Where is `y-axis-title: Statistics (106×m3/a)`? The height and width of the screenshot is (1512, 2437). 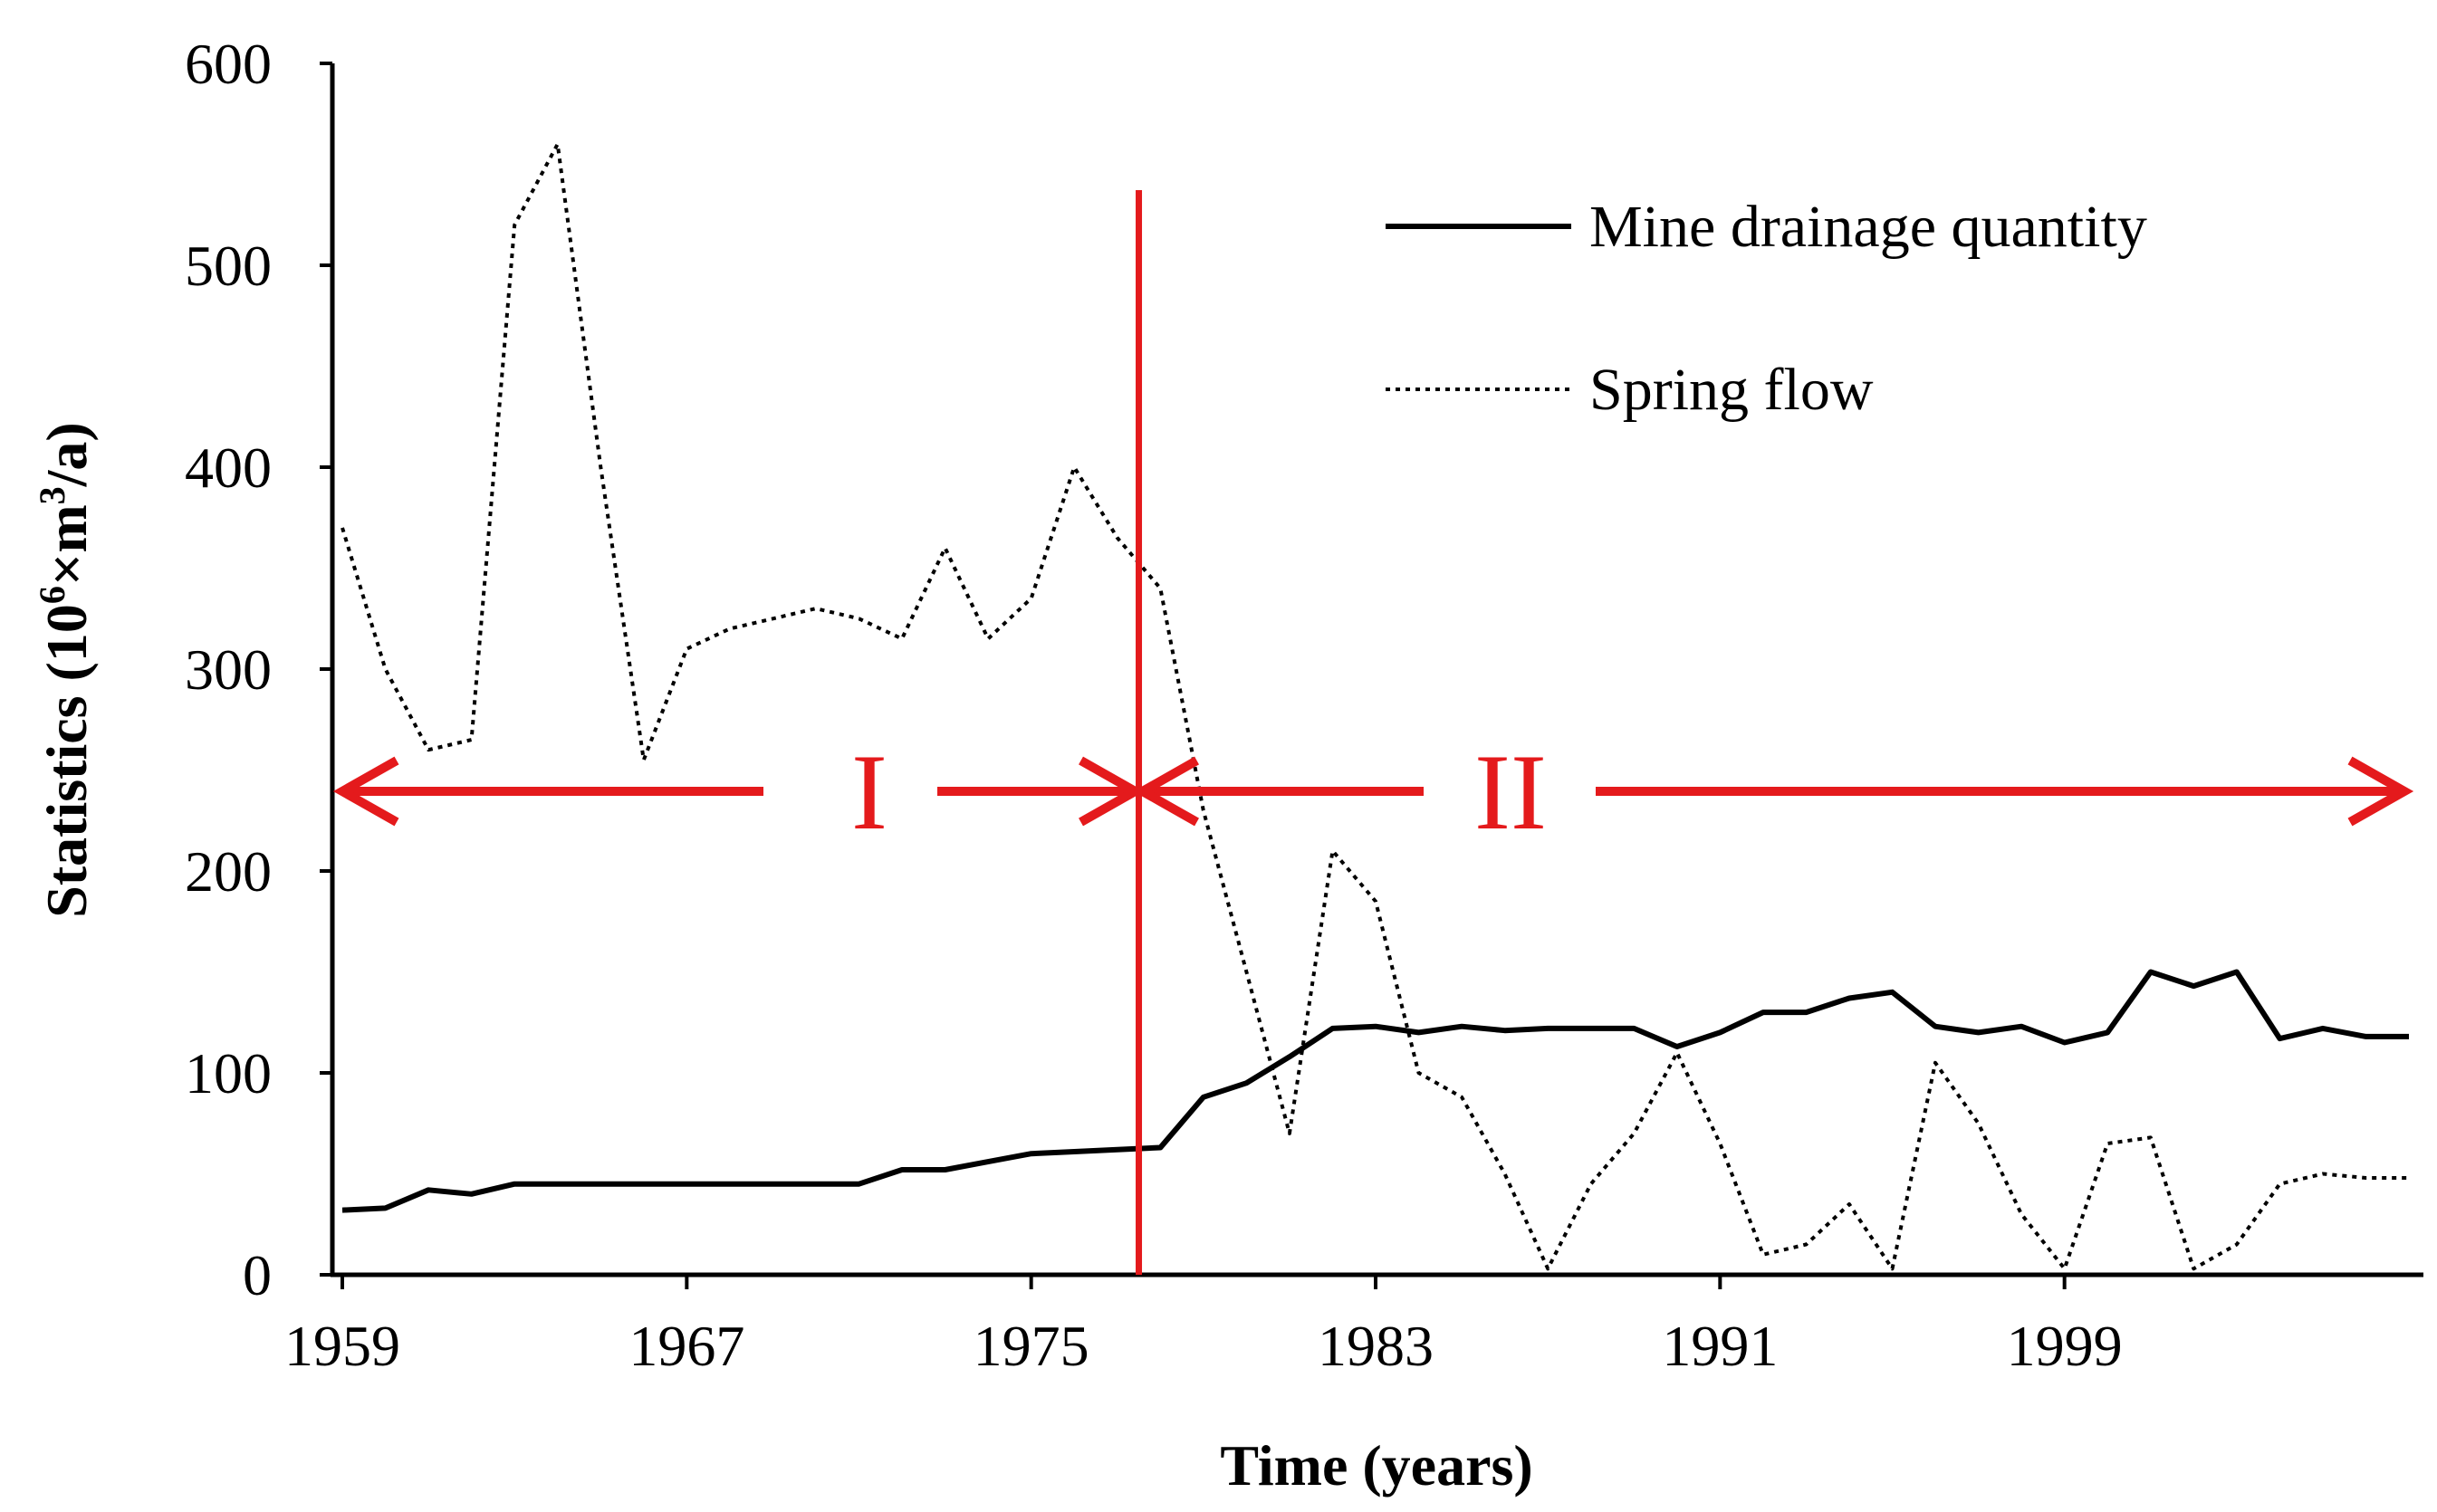
y-axis-title: Statistics (106×m3/a) is located at coordinates (65, 670).